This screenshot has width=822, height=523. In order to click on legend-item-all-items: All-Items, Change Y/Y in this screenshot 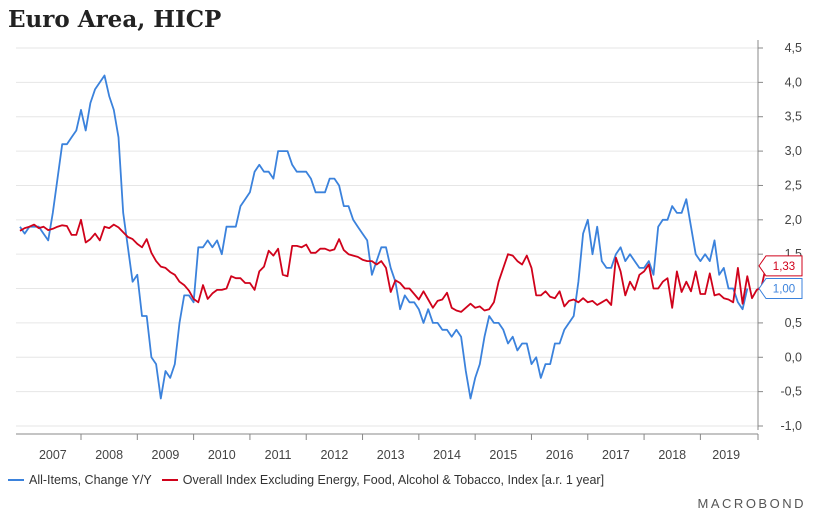, I will do `click(80, 480)`.